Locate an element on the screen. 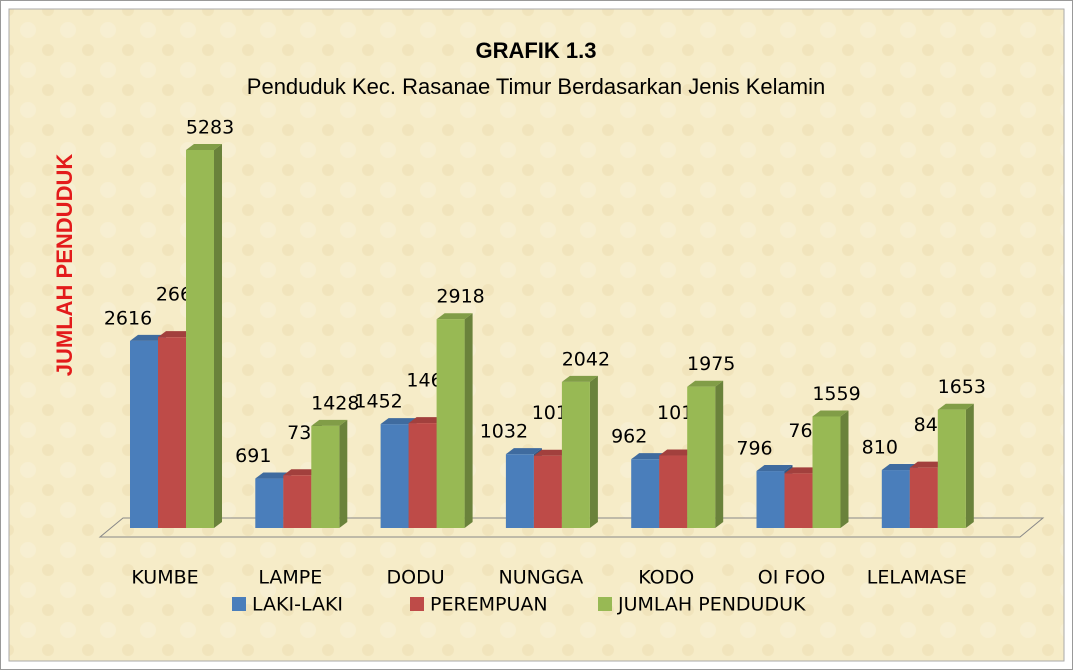 Image resolution: width=1073 pixels, height=670 pixels. legend-label: LAKI-LAKI is located at coordinates (297, 605).